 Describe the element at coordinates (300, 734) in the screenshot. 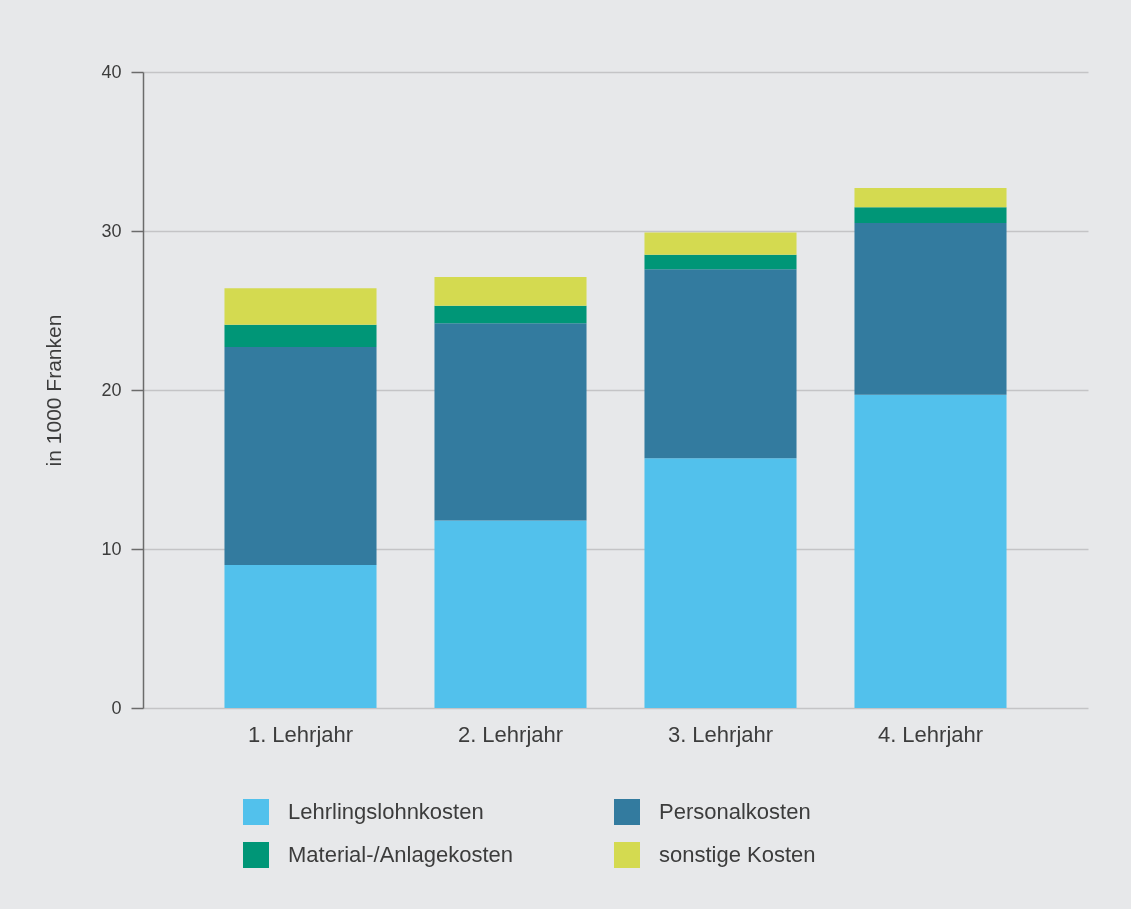

I see `x-tick-label: 1. Lehrjahr` at that location.